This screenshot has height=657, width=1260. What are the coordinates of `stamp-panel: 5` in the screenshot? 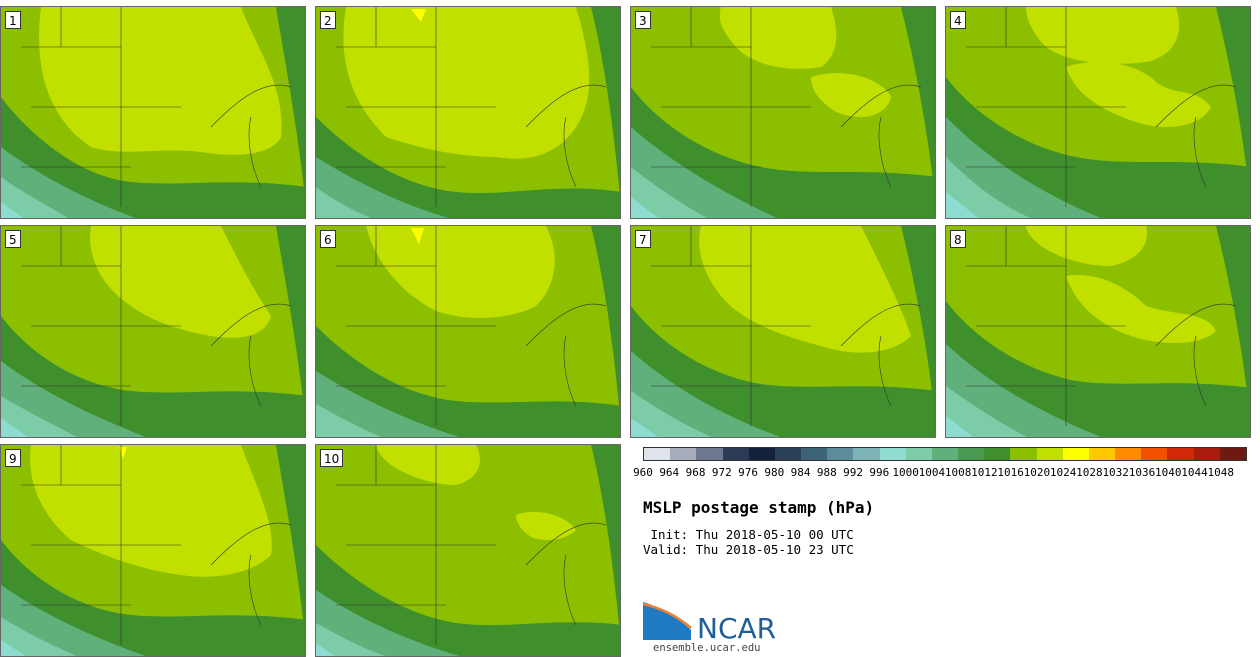 It's located at (153, 331).